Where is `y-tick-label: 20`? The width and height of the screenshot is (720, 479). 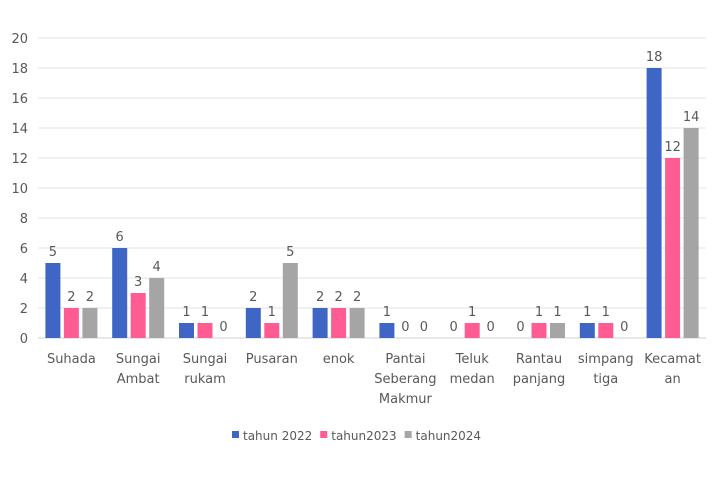 y-tick-label: 20 is located at coordinates (19, 39).